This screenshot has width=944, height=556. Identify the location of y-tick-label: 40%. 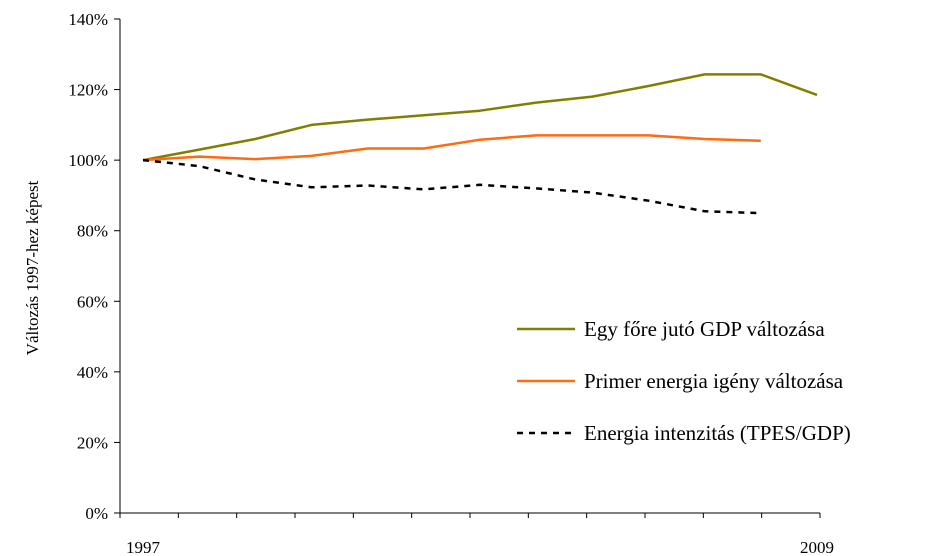
(92, 372).